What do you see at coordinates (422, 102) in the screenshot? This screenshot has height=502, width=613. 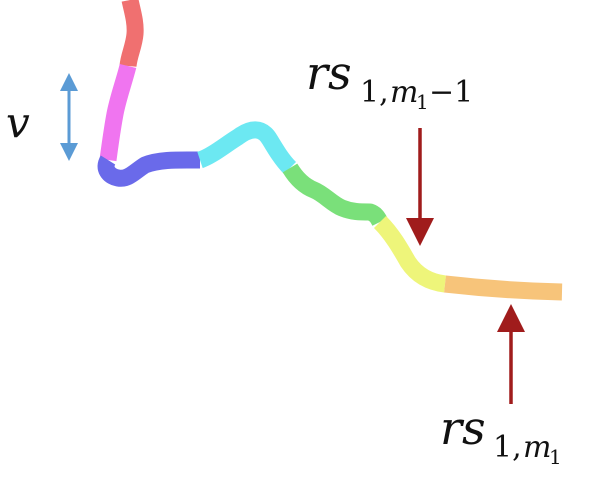 I see `rs-top-msub: 1` at bounding box center [422, 102].